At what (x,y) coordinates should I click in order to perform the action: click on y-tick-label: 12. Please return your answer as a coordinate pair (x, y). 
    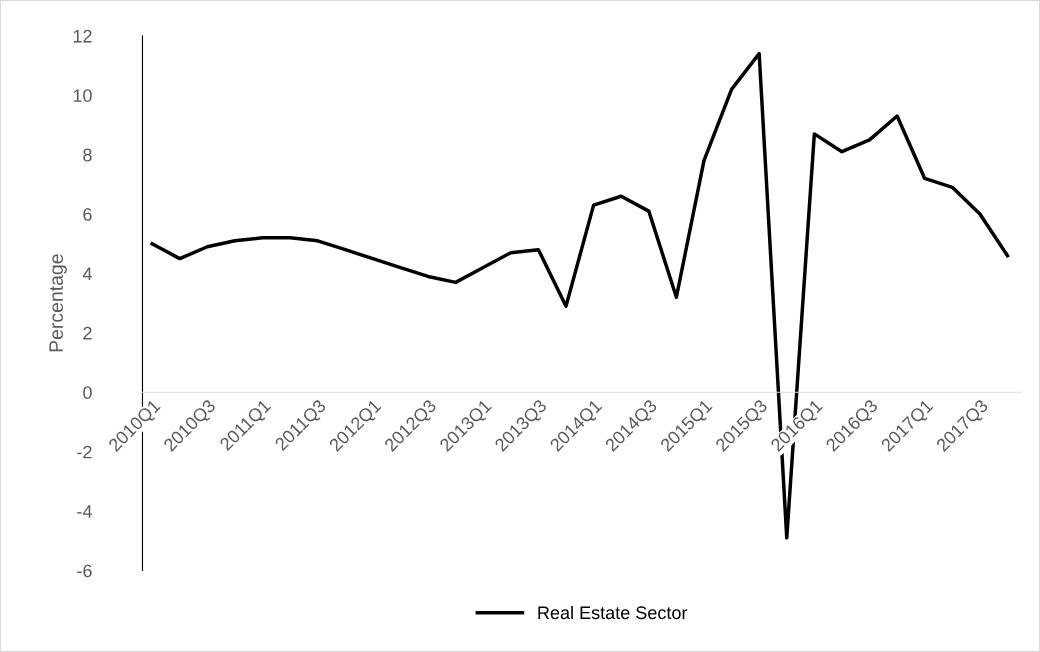
    Looking at the image, I should click on (82, 36).